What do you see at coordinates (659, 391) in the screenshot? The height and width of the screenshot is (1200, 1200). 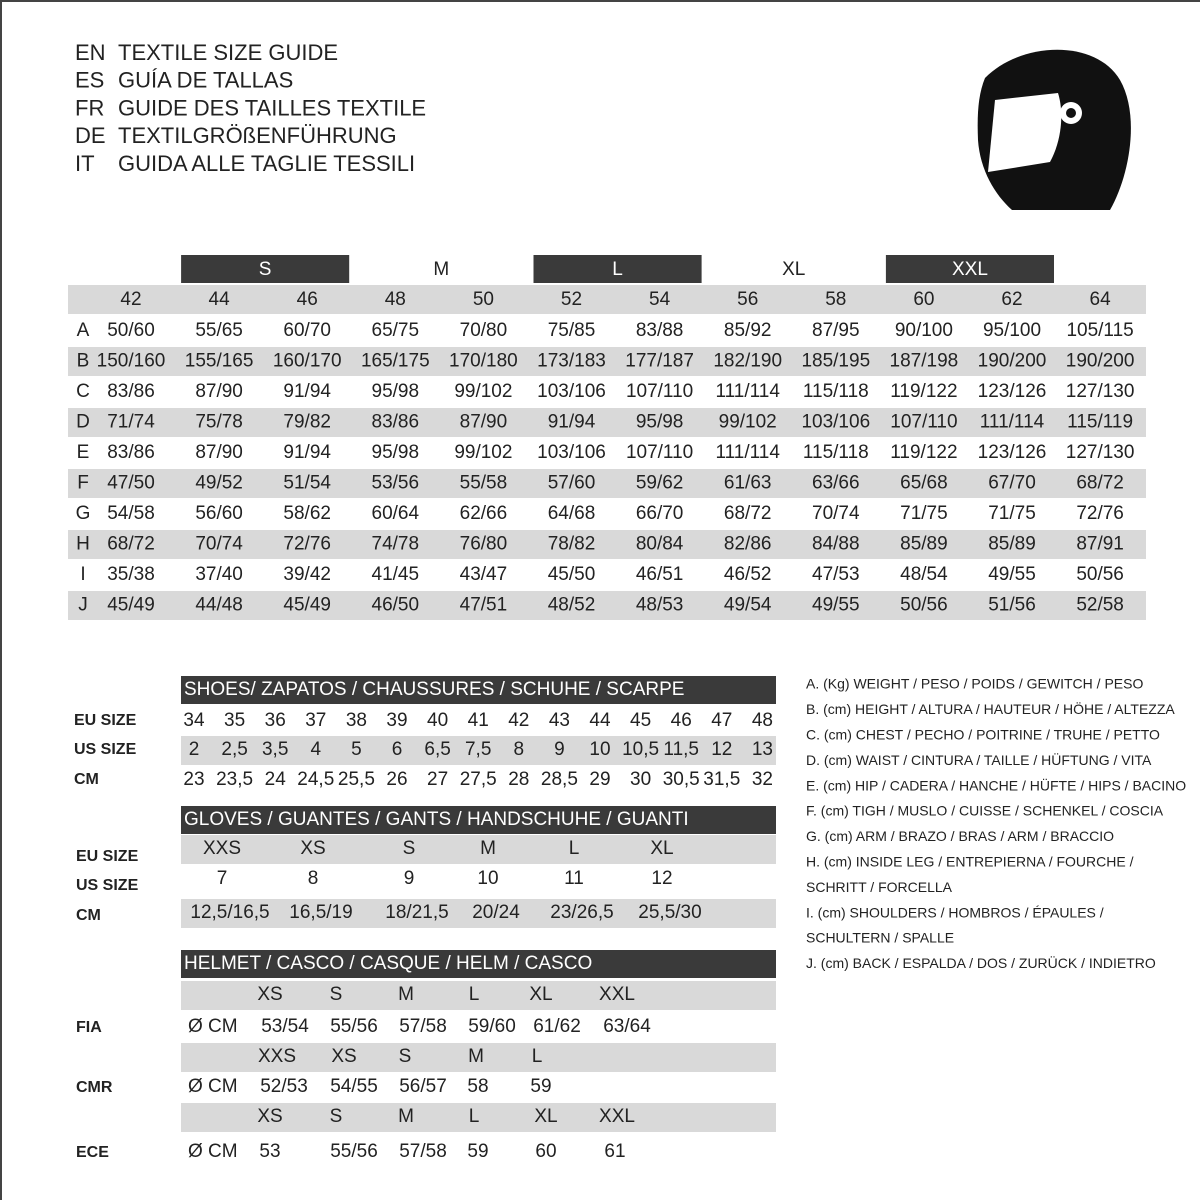 I see `cell: 107/110` at bounding box center [659, 391].